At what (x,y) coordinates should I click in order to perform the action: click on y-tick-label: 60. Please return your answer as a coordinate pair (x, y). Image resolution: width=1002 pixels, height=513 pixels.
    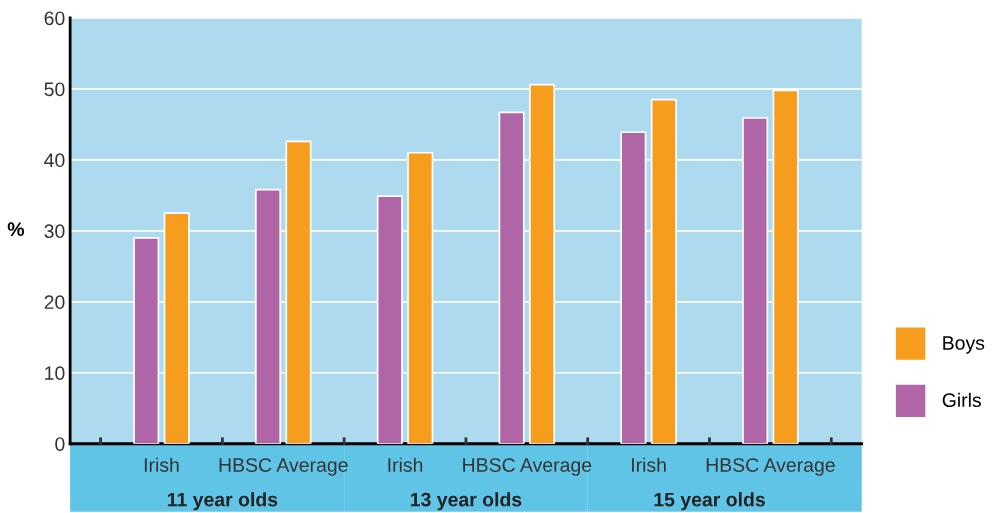
    Looking at the image, I should click on (54, 18).